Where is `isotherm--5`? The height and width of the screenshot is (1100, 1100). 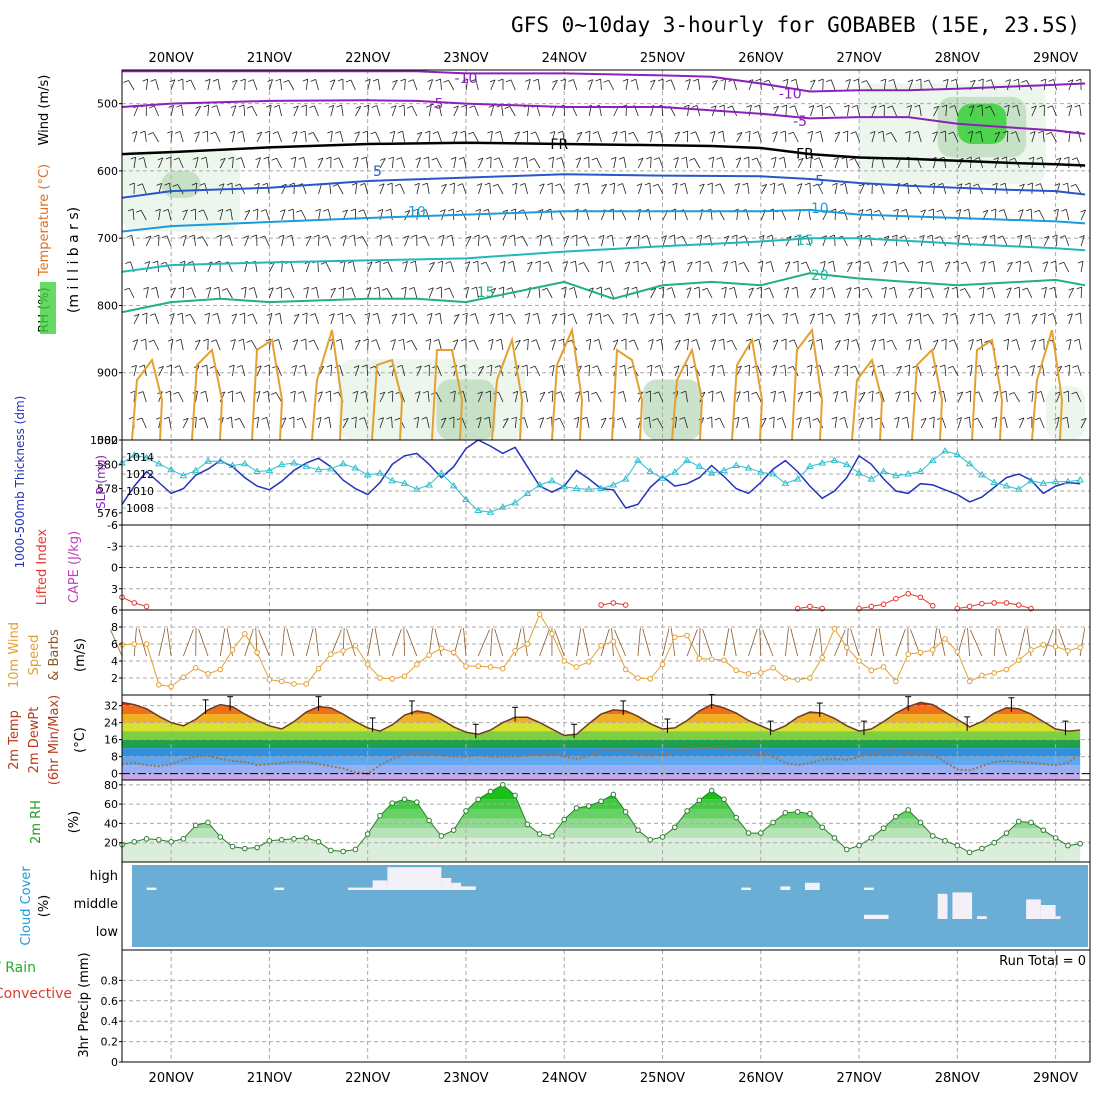 isotherm--5 is located at coordinates (603, 117).